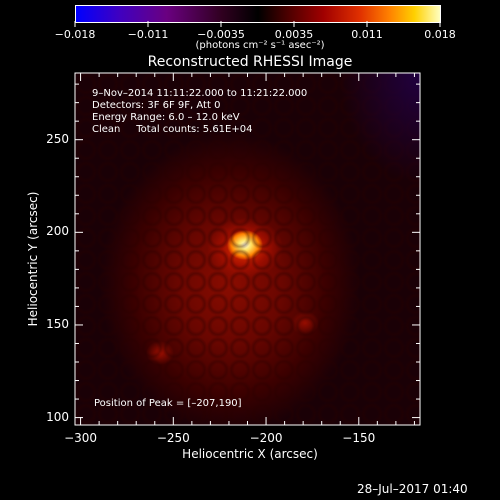  Describe the element at coordinates (359, 438) in the screenshot. I see `x-tick-label: −150` at that location.